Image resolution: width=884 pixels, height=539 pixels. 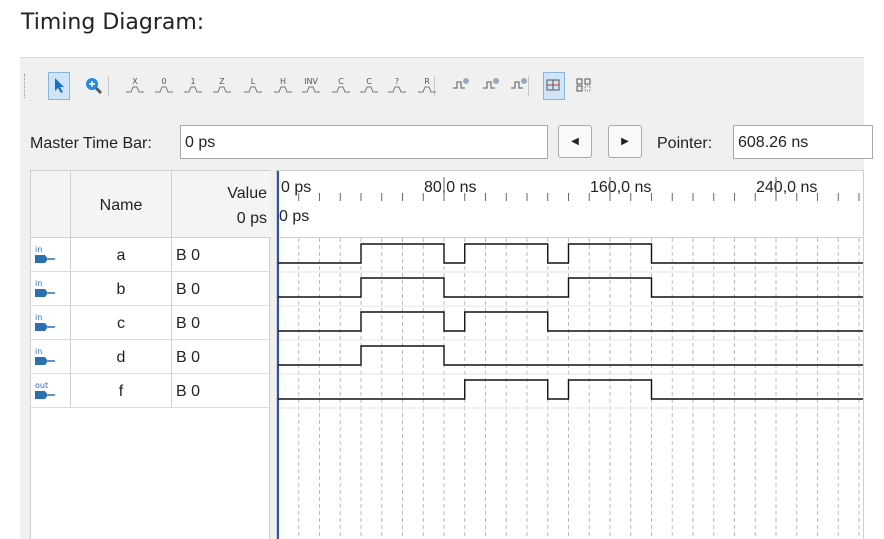 I want to click on functional-simulation-button, so click(x=461, y=86).